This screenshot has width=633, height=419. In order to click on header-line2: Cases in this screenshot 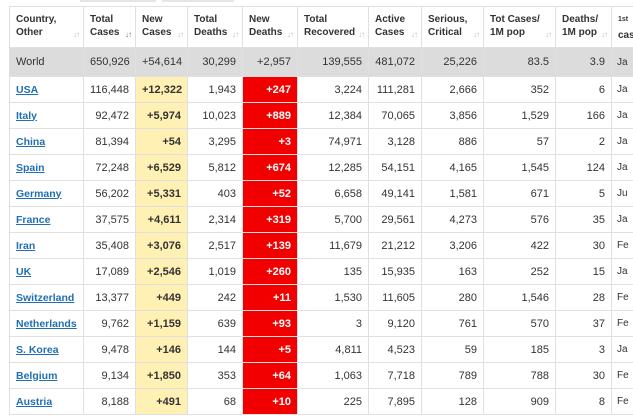, I will do `click(390, 32)`.